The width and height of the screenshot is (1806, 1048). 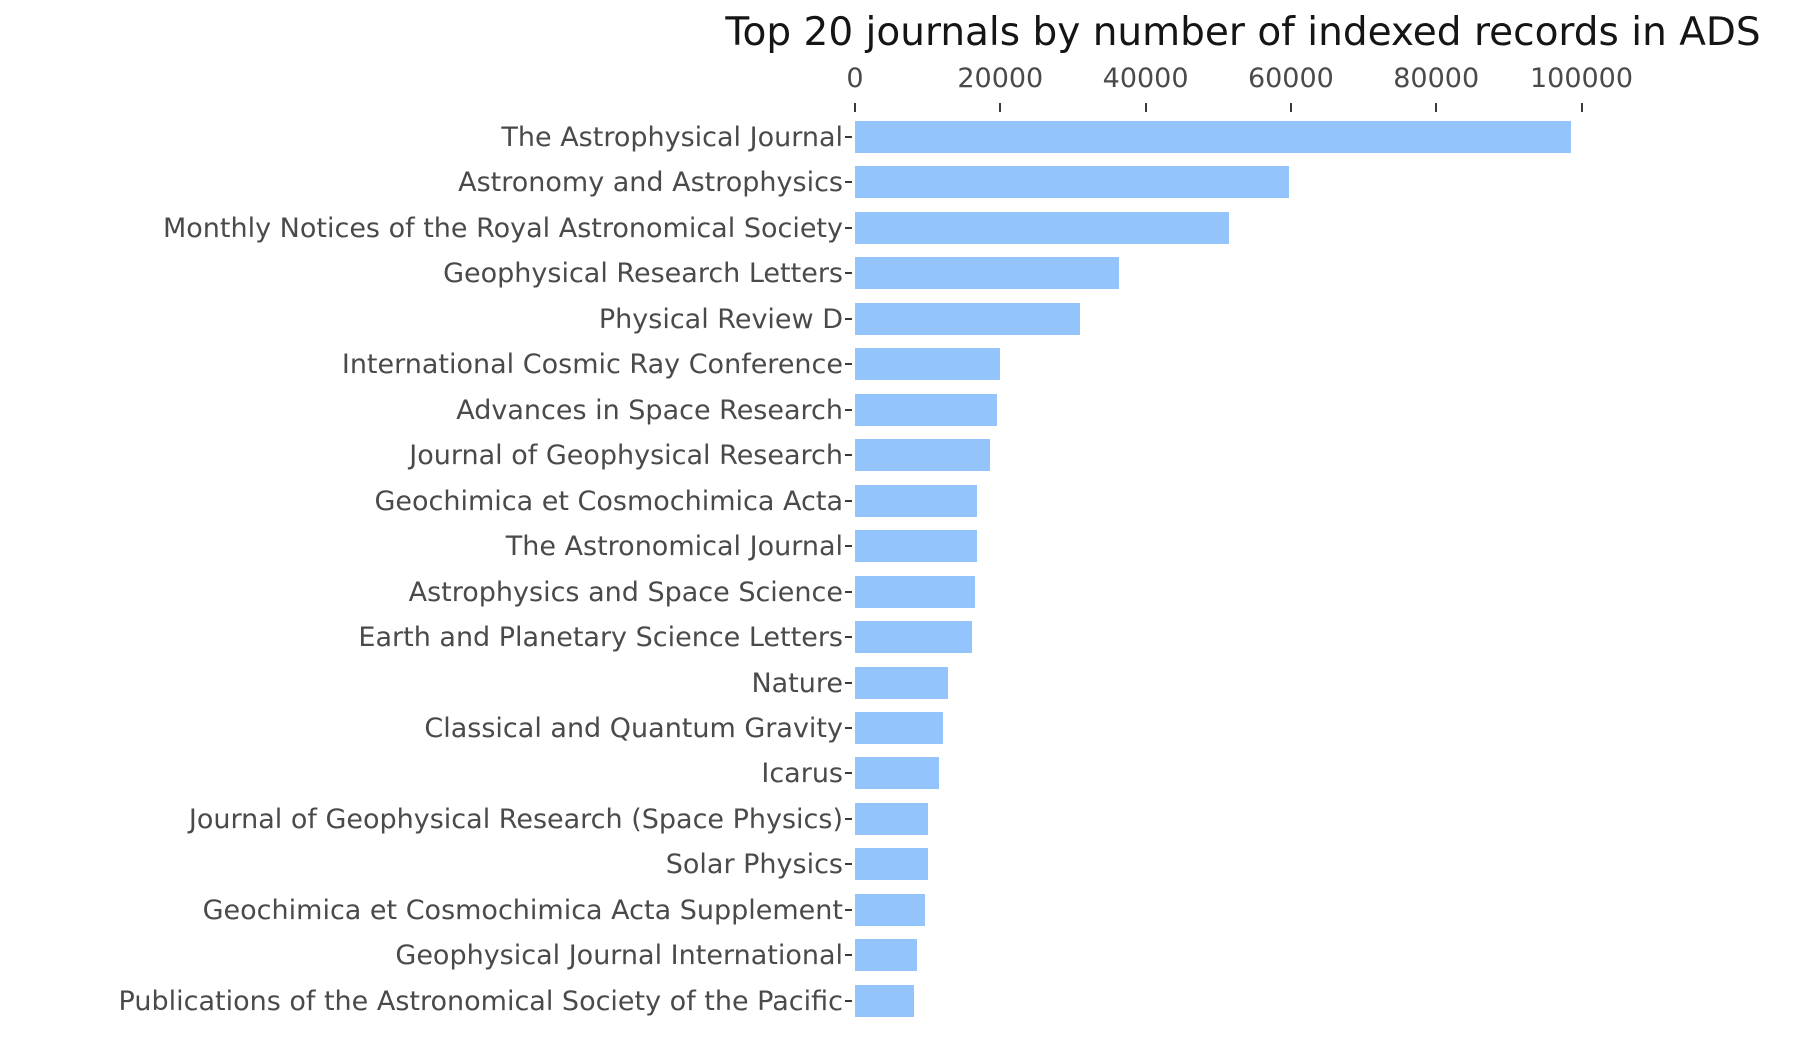 I want to click on bar-row: Physical Review D, so click(x=903, y=318).